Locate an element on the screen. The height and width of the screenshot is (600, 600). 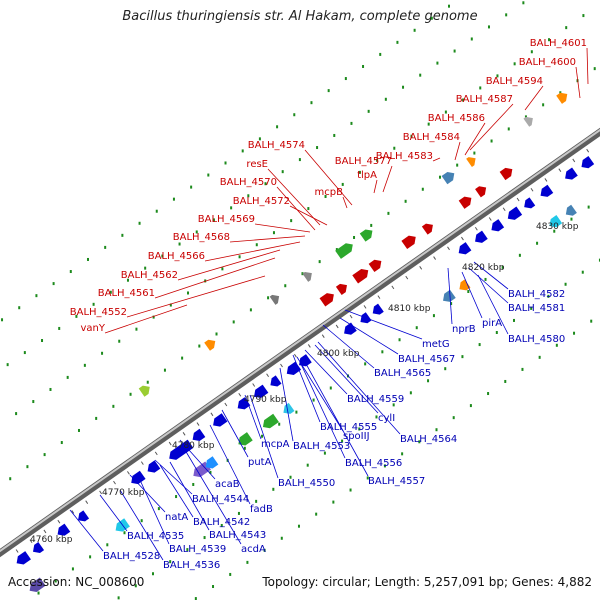
kbp-label: 4790 kbp is located at coordinates (265, 400).